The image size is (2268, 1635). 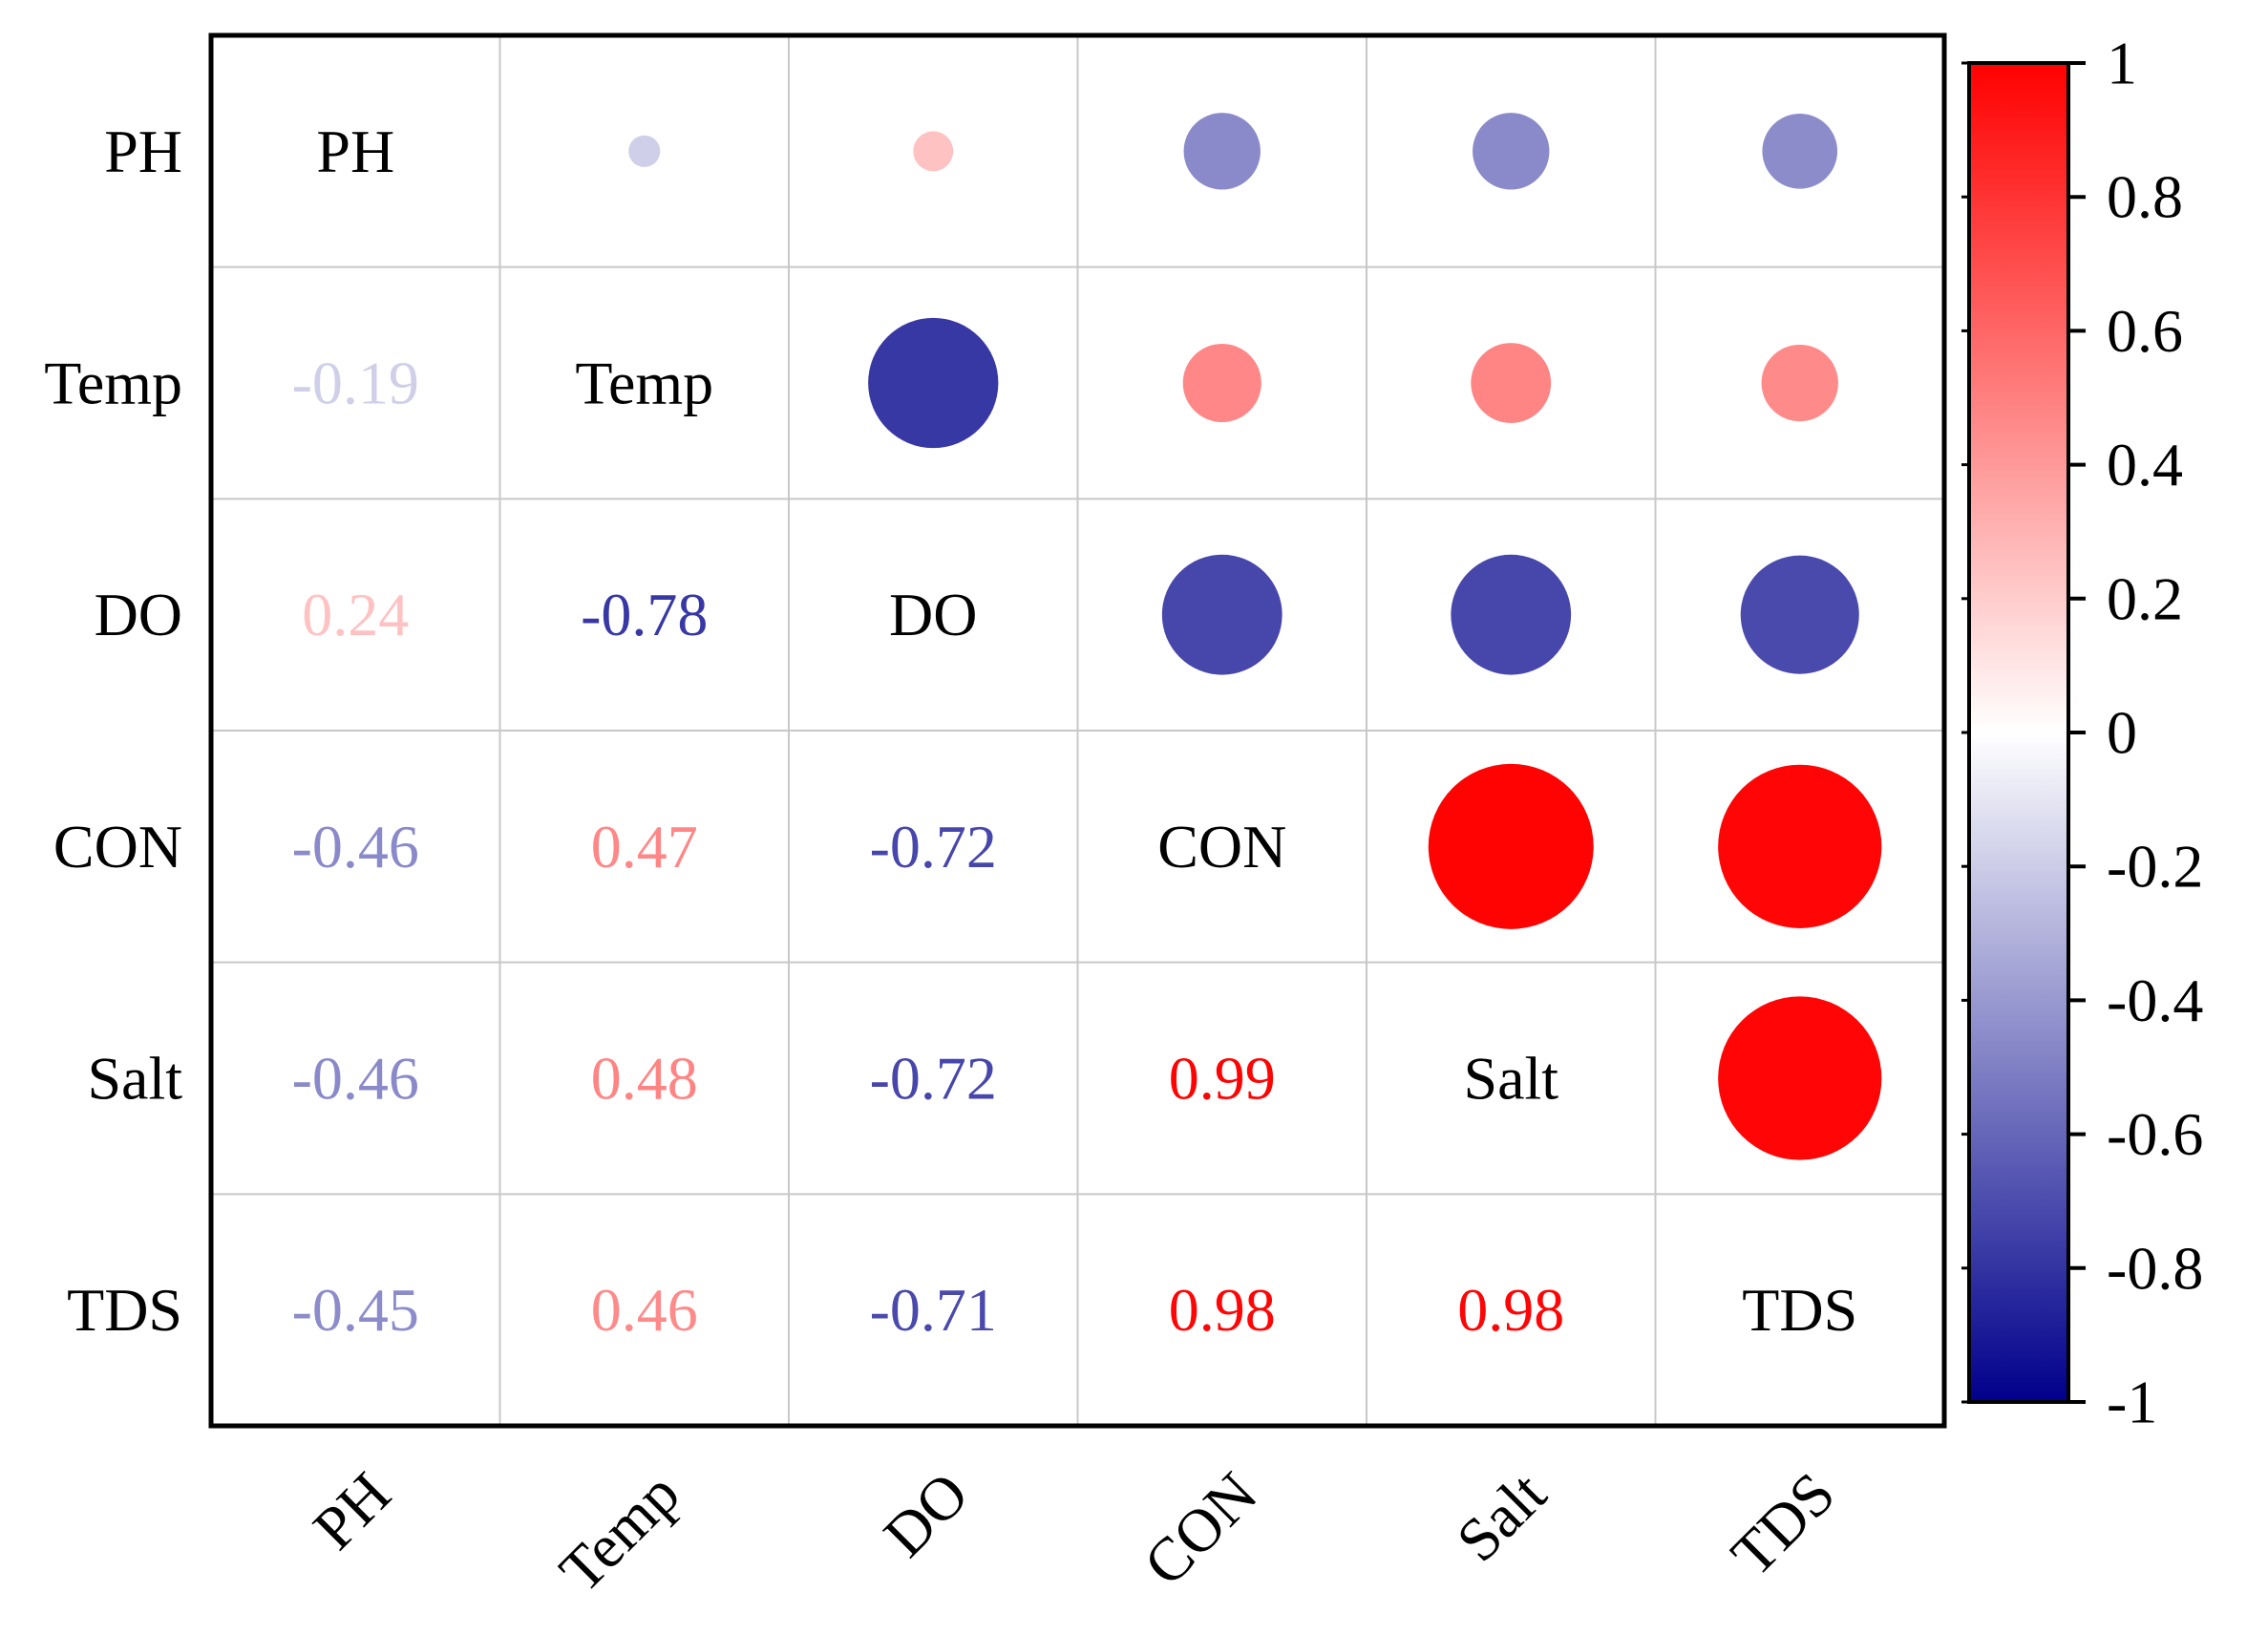 What do you see at coordinates (2145, 197) in the screenshot?
I see `colorbar-tick-label: 0.8` at bounding box center [2145, 197].